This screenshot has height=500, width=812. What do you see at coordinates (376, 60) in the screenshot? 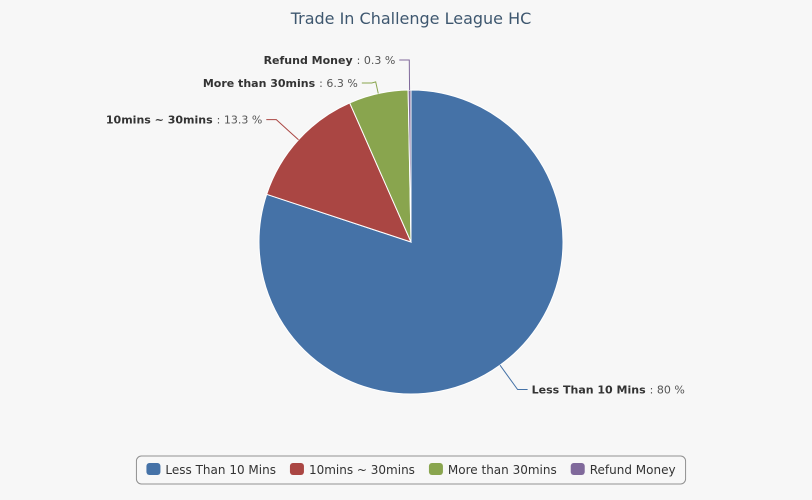
I see `data-label-value: : 0.3 %` at bounding box center [376, 60].